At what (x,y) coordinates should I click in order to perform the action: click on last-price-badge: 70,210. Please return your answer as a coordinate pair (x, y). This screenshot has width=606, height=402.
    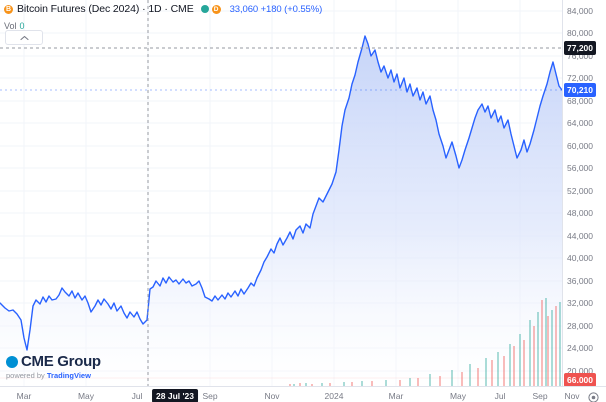
    Looking at the image, I should click on (580, 90).